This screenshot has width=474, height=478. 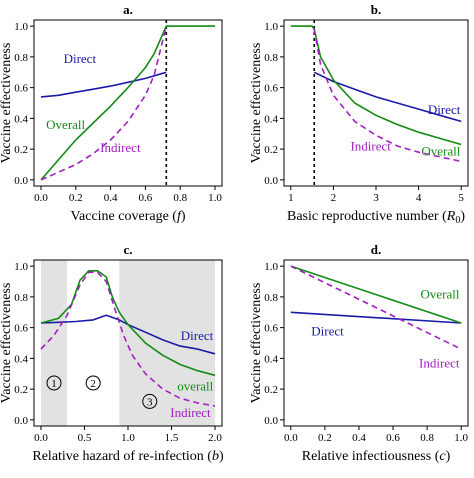 I want to click on x-tick-label: 3, so click(x=376, y=198).